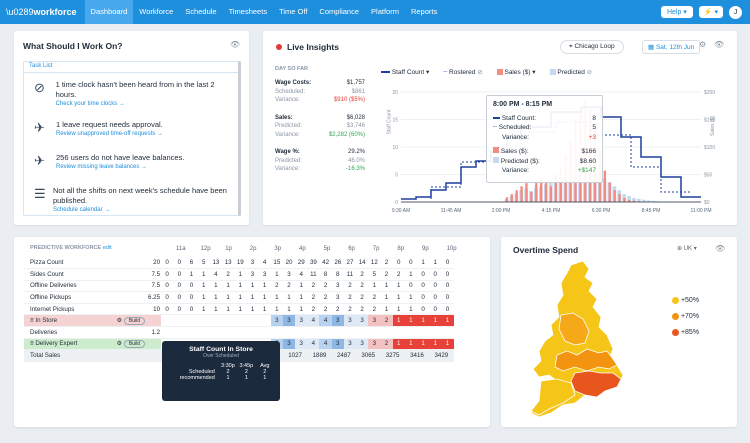  What do you see at coordinates (703, 44) in the screenshot?
I see `gear-icon: ⚙` at bounding box center [703, 44].